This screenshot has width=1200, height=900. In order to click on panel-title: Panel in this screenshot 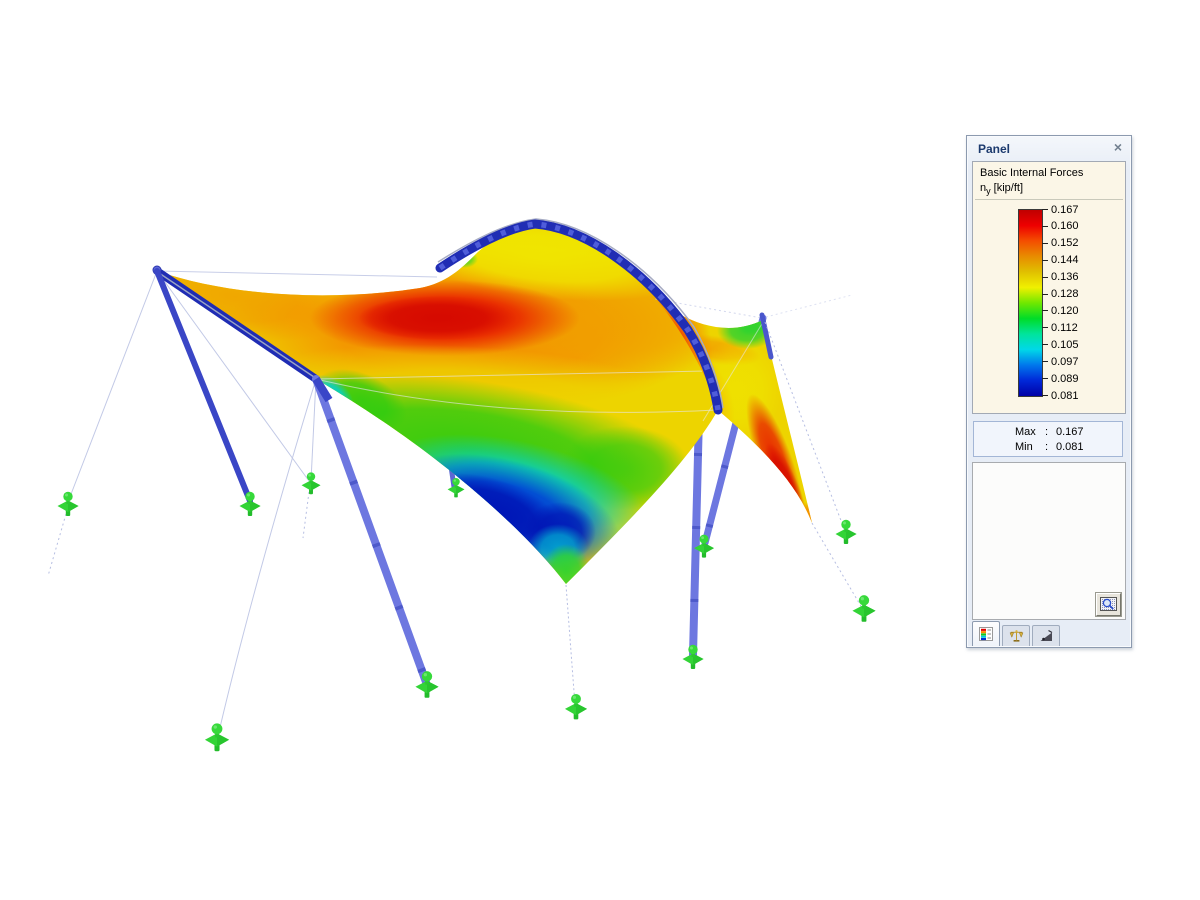, I will do `click(994, 149)`.